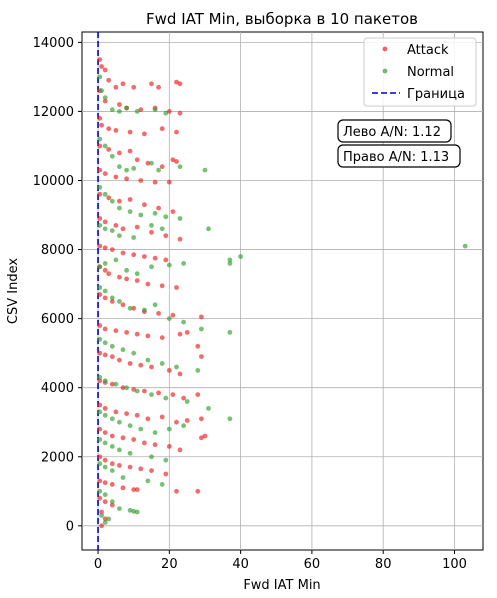 The width and height of the screenshot is (497, 598). I want to click on x-tick-label: 20, so click(169, 564).